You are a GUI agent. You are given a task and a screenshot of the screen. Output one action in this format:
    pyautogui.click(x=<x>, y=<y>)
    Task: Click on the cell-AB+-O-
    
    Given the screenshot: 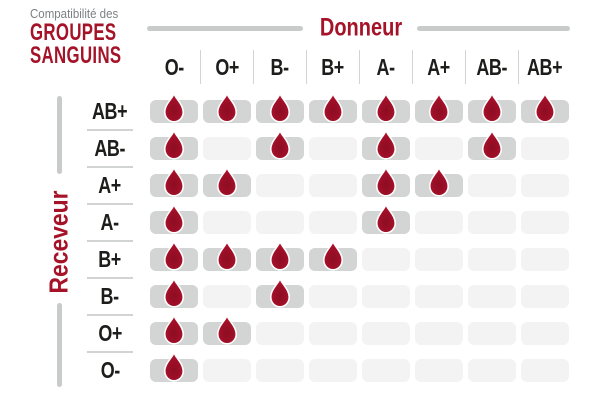 What is the action you would take?
    pyautogui.click(x=174, y=108)
    